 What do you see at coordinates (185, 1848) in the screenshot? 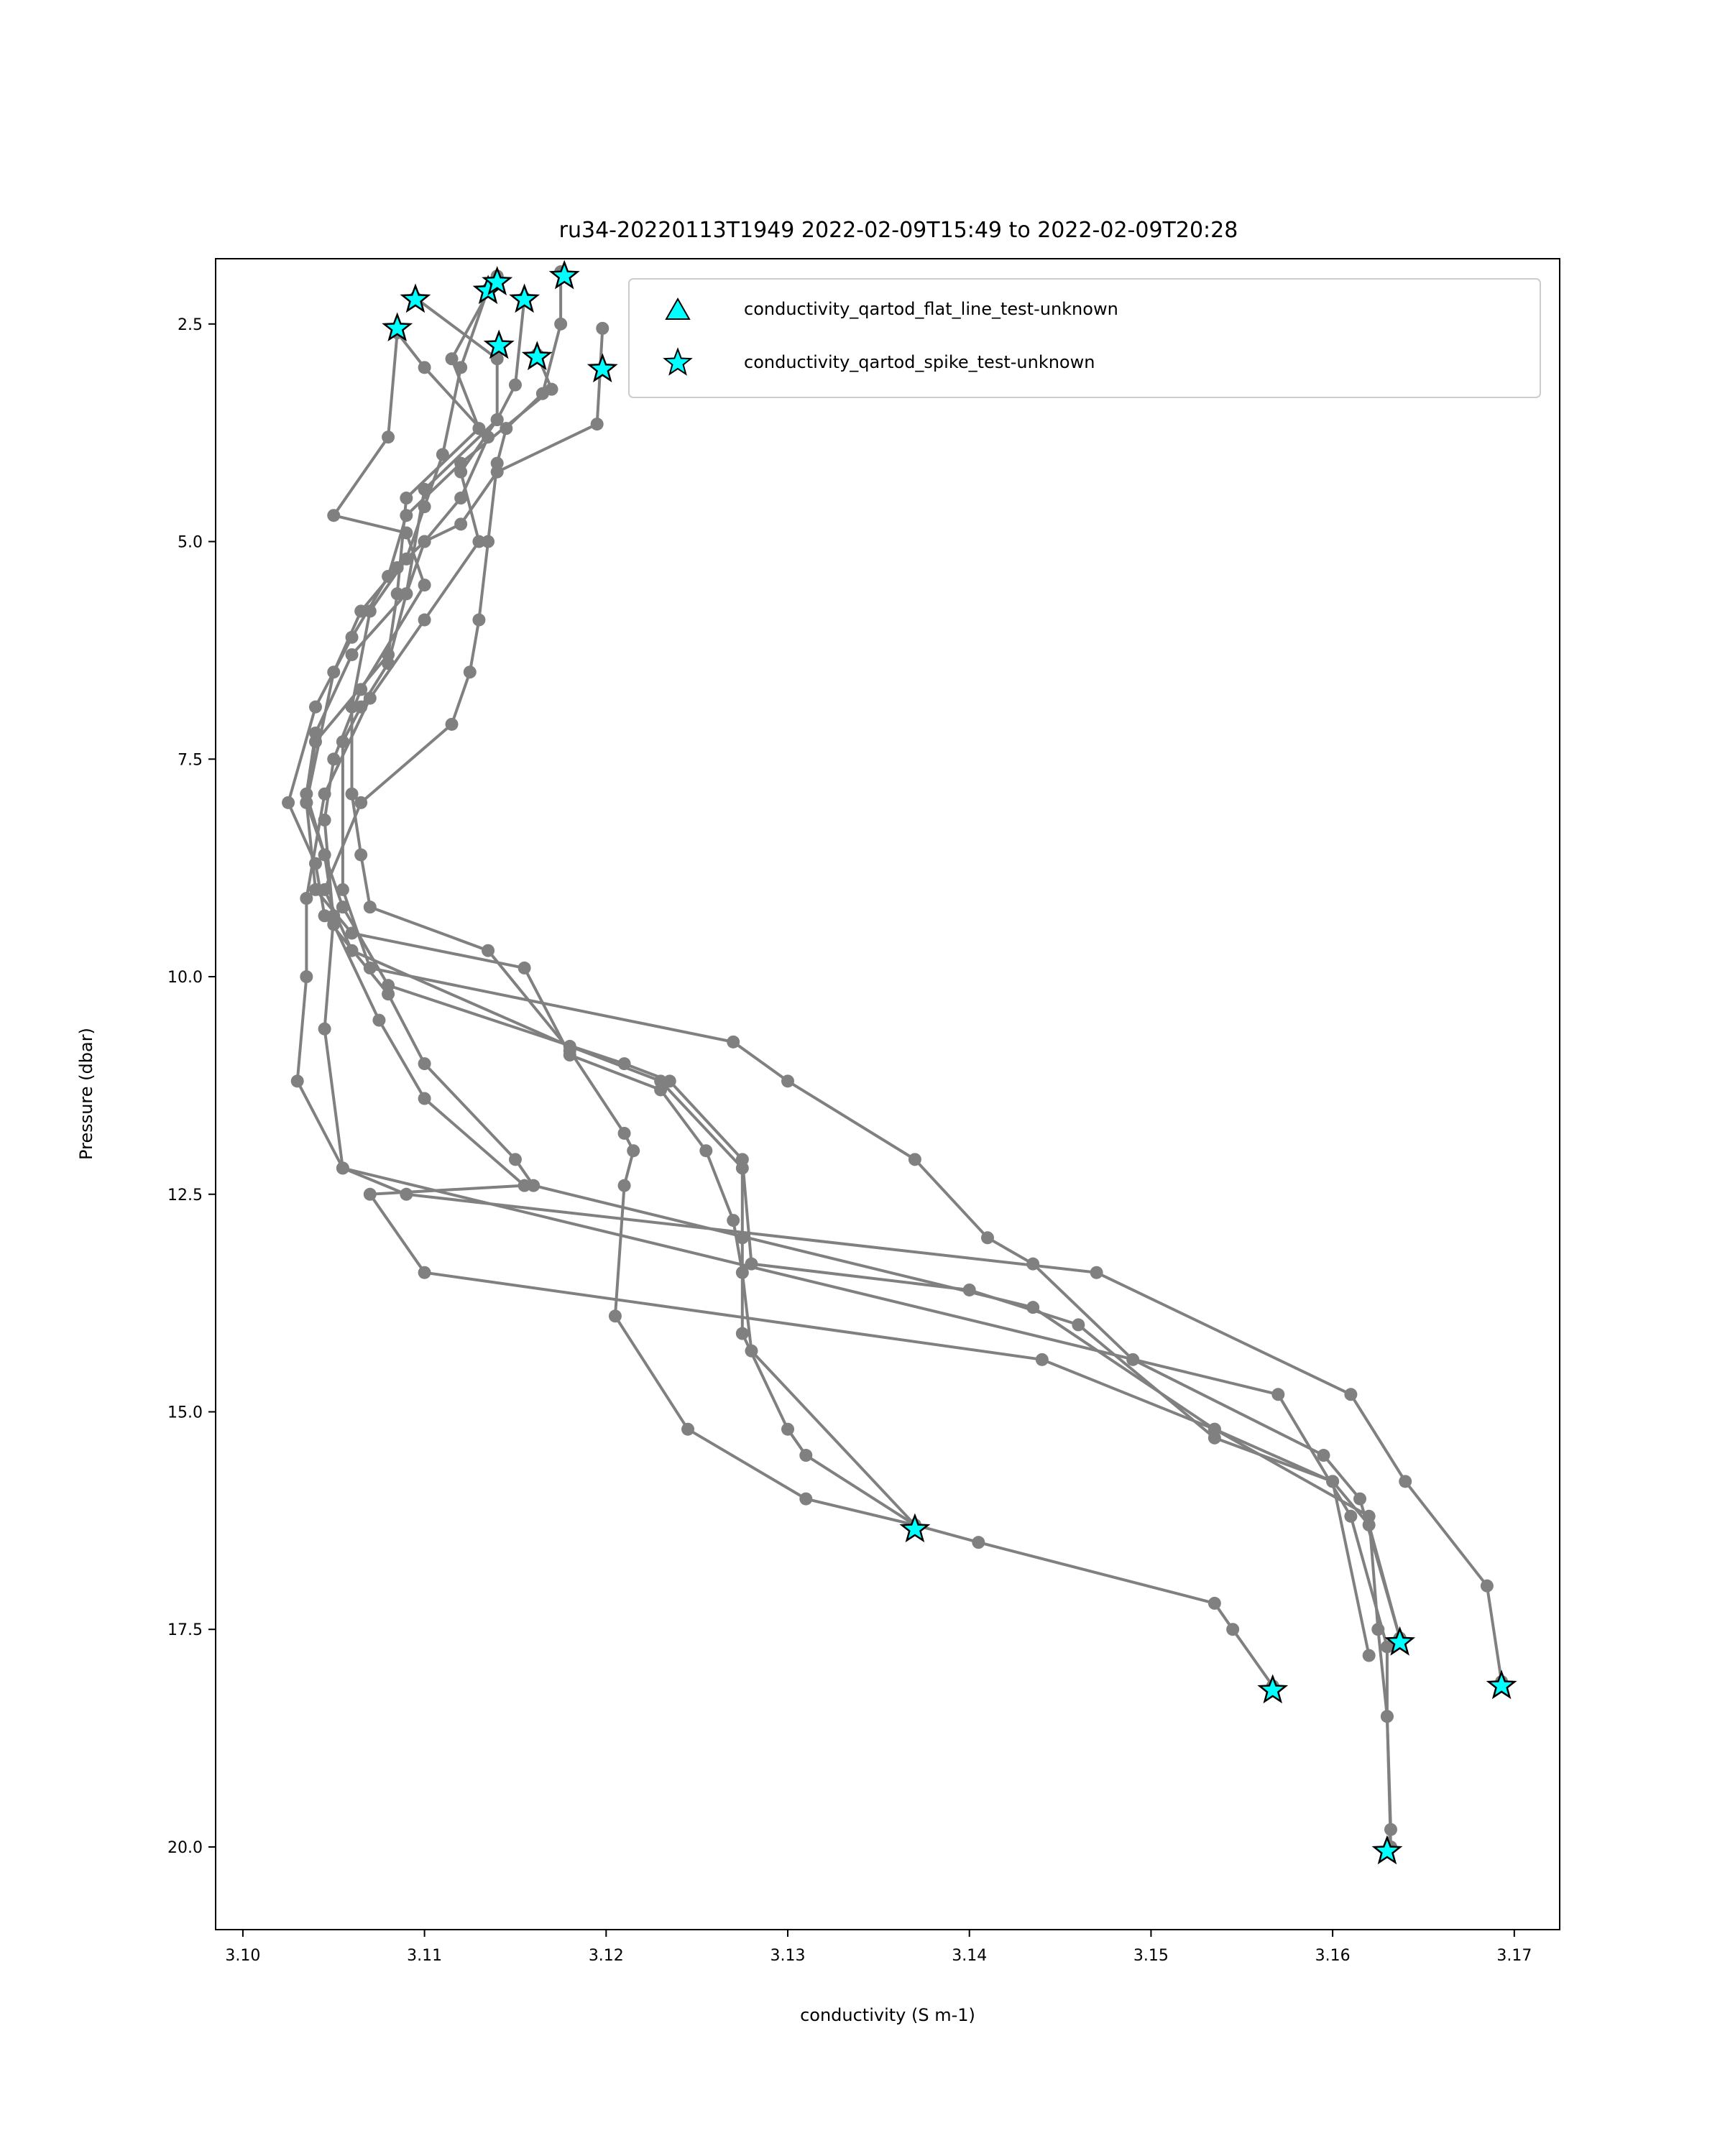
I see `y-tick-label: 20.0` at bounding box center [185, 1848].